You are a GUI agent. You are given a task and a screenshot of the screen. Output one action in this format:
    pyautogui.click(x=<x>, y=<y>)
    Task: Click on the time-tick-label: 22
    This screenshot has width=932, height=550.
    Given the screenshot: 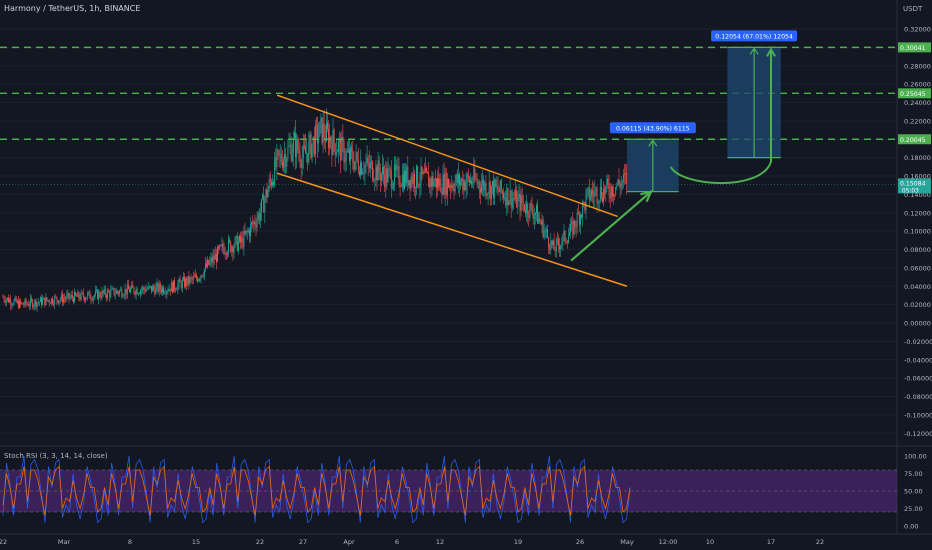 What is the action you would take?
    pyautogui.click(x=3, y=542)
    